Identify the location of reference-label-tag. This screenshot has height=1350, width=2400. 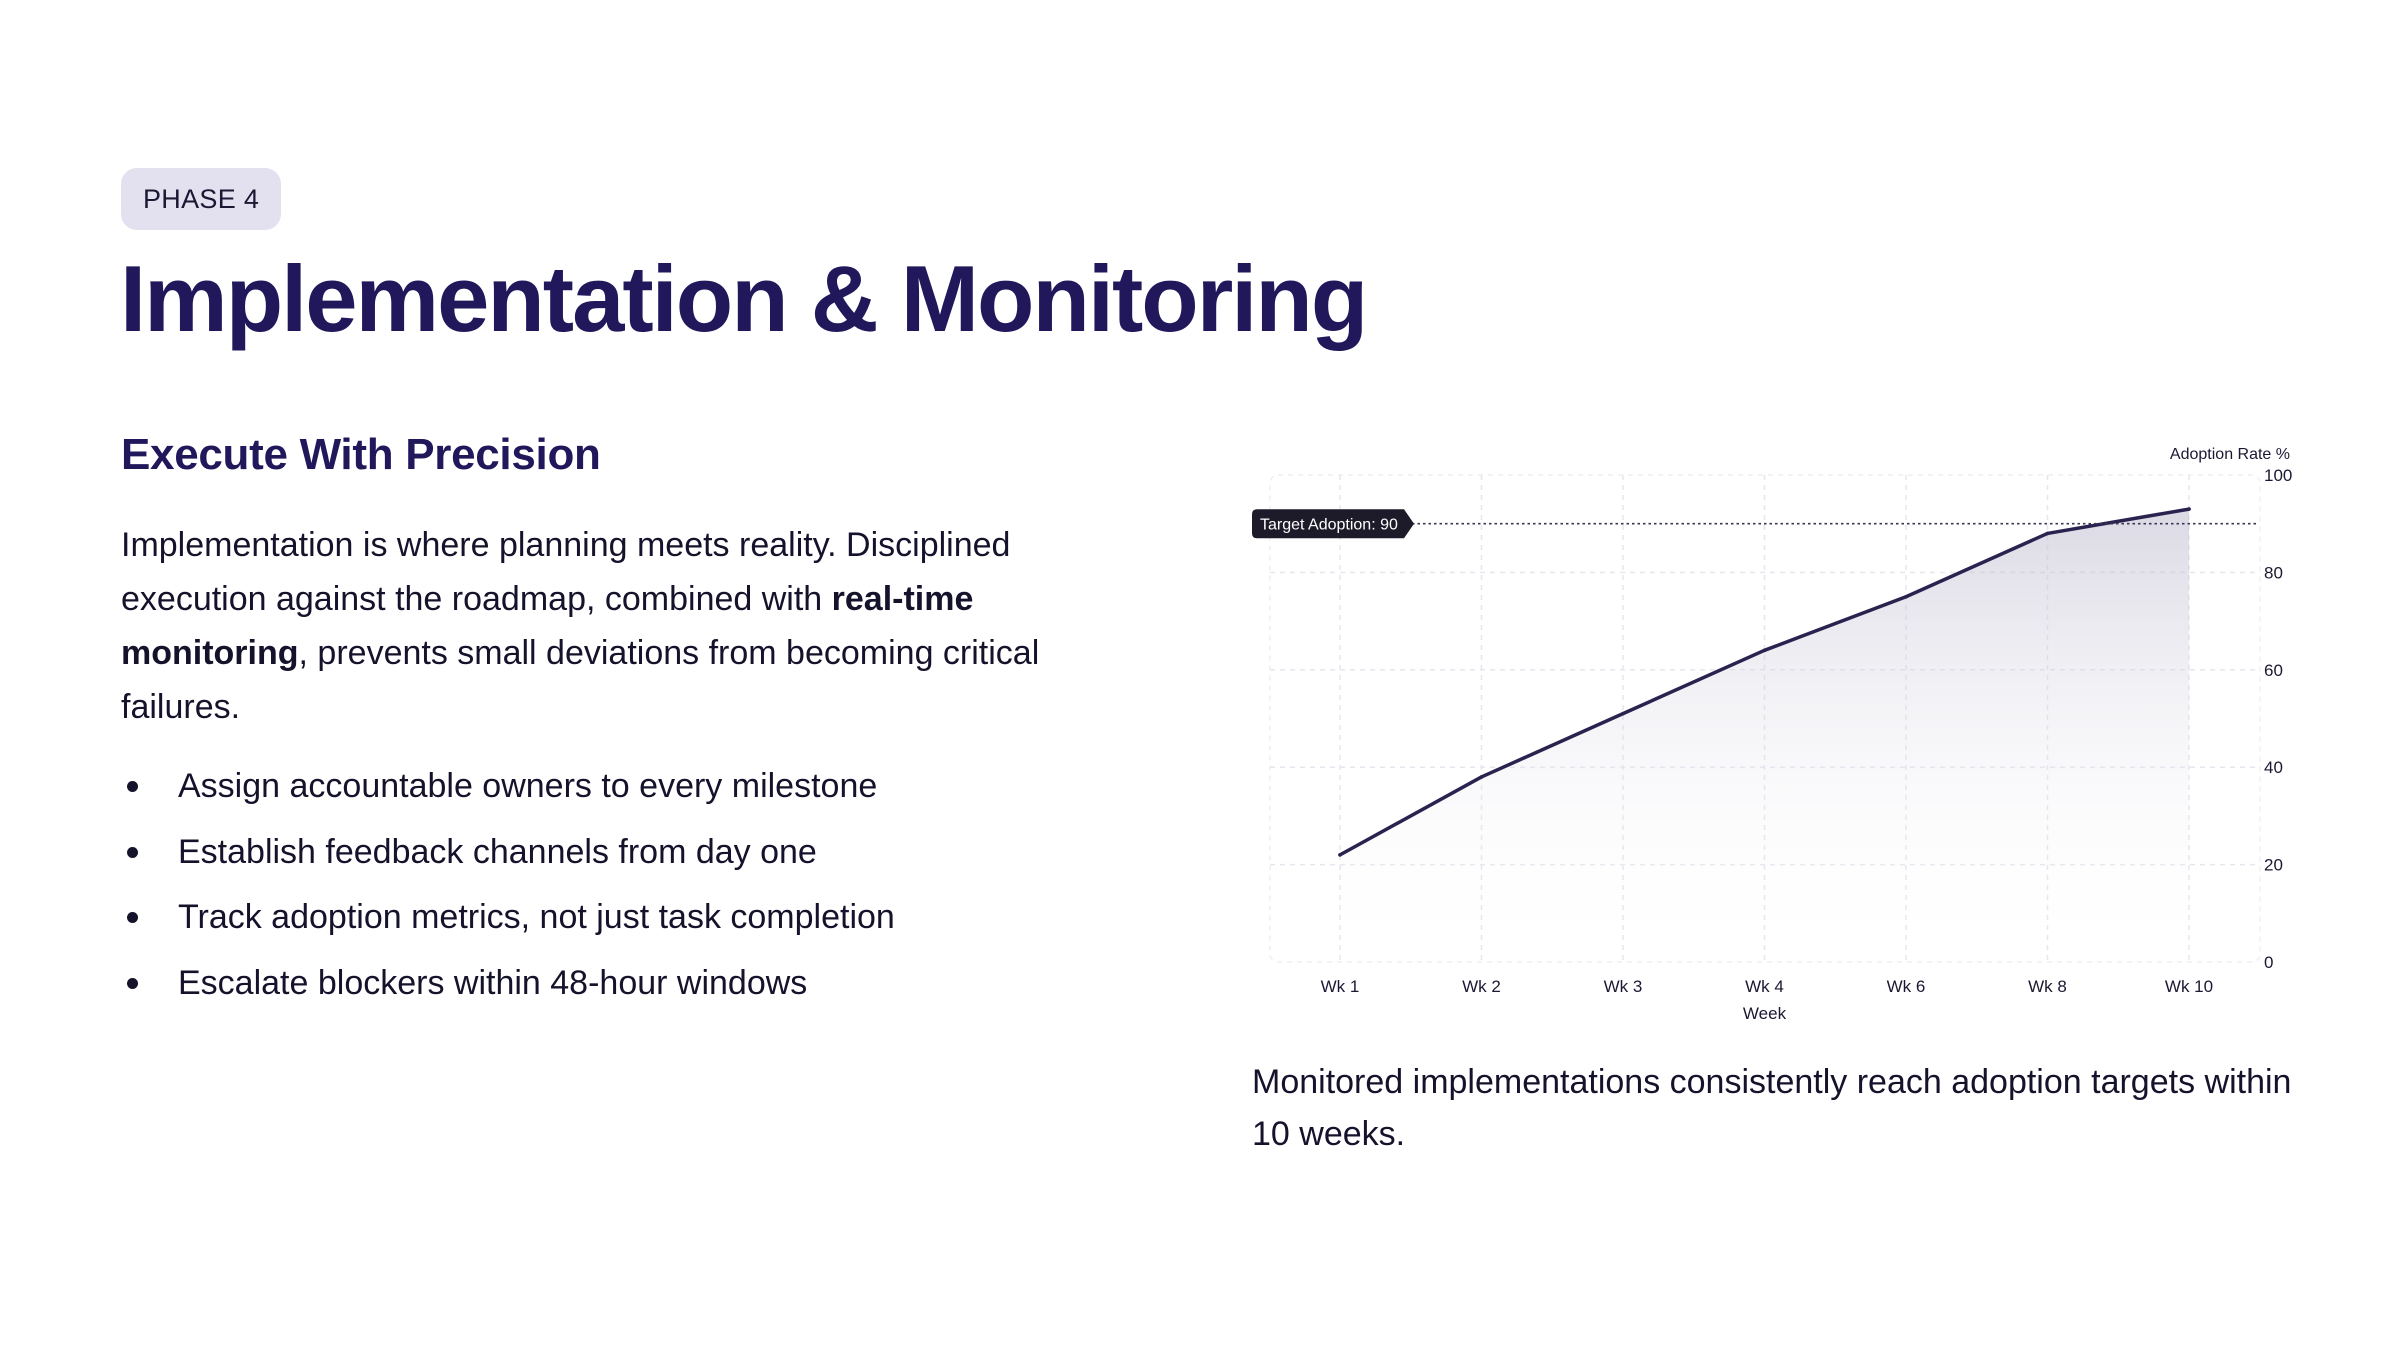
(1333, 524).